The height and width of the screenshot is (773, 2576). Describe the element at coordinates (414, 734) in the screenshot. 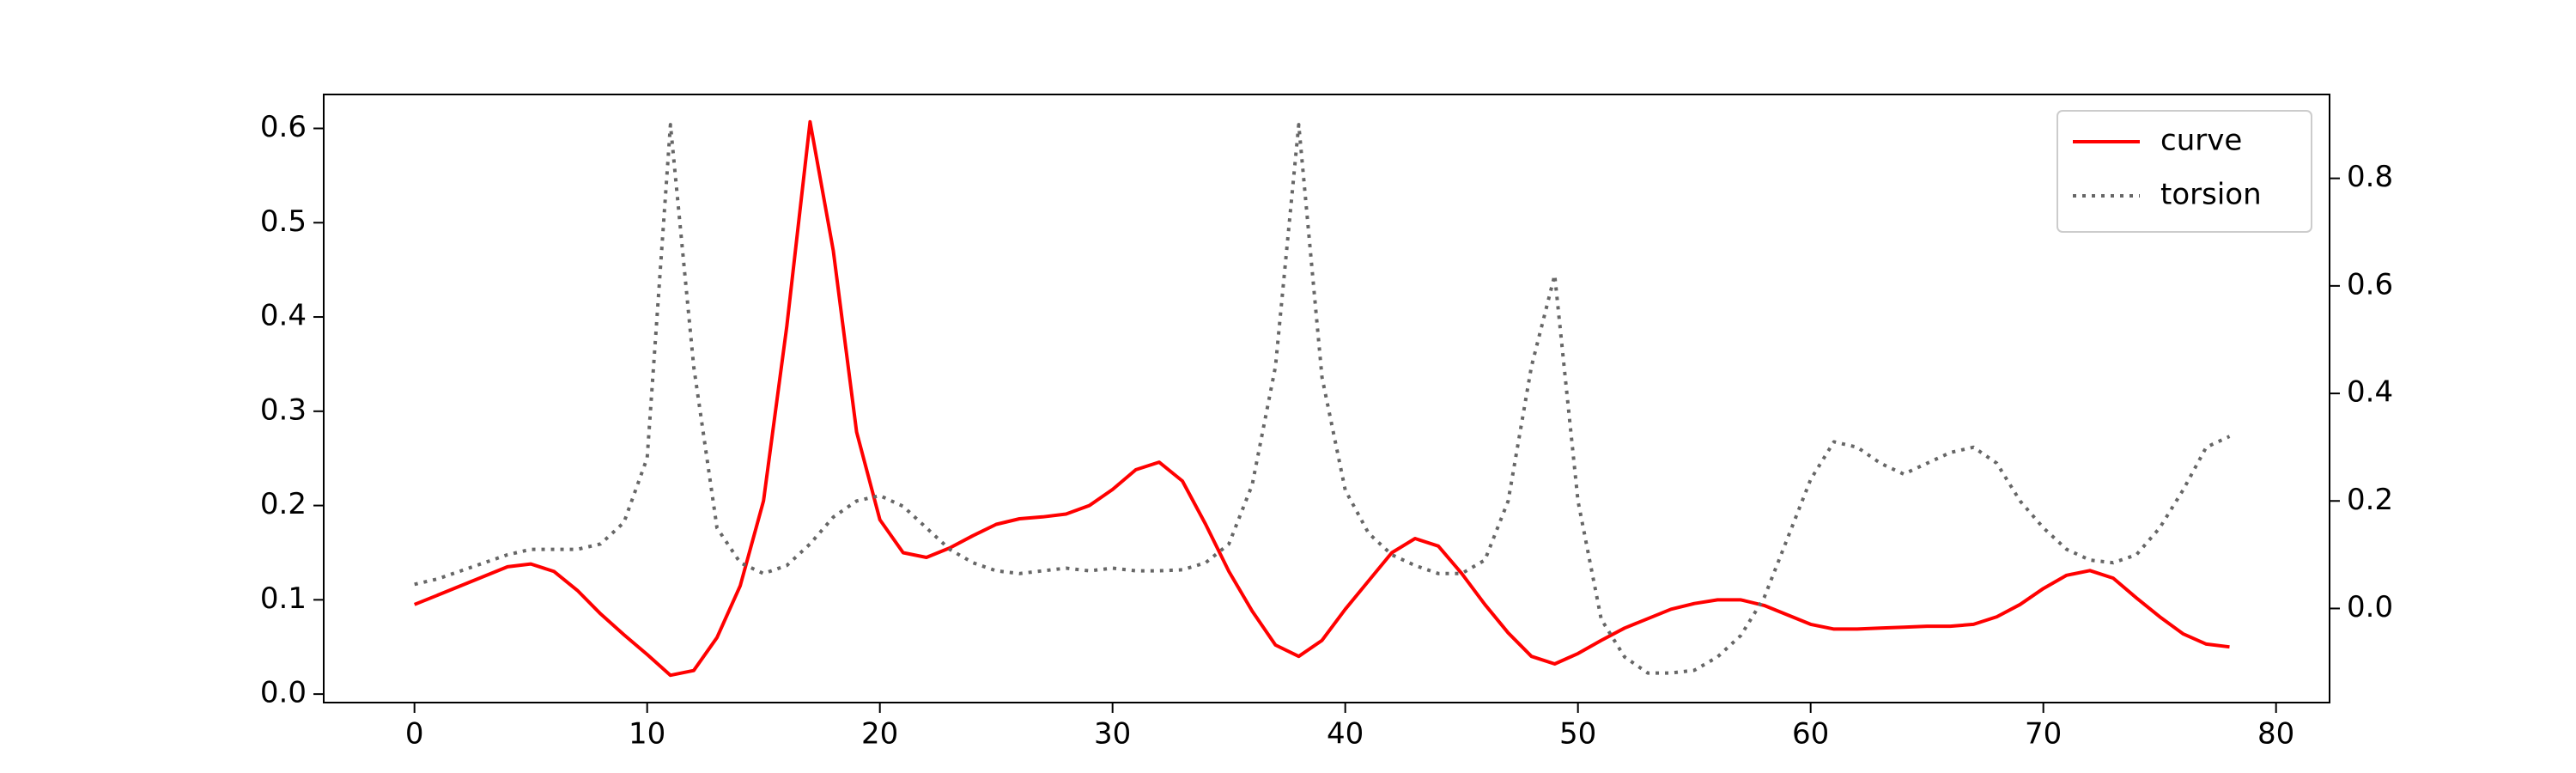

I see `x-tick-label: 0` at that location.